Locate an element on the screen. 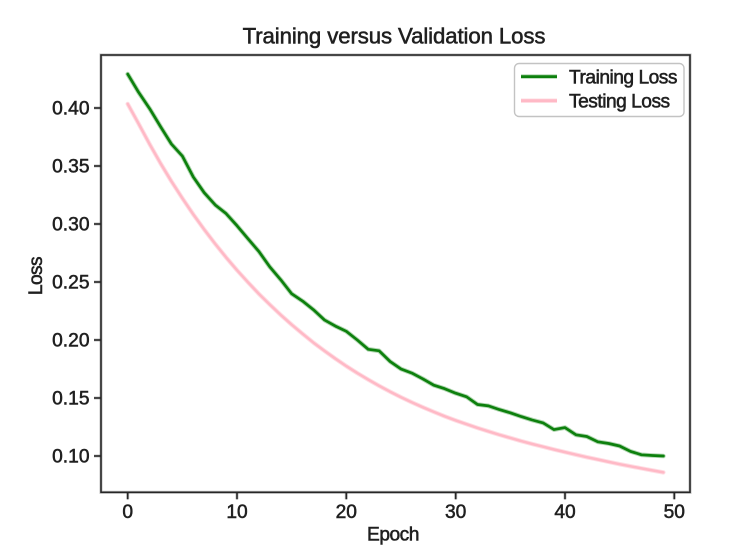  svg-text: Testing Loss is located at coordinates (619, 101).